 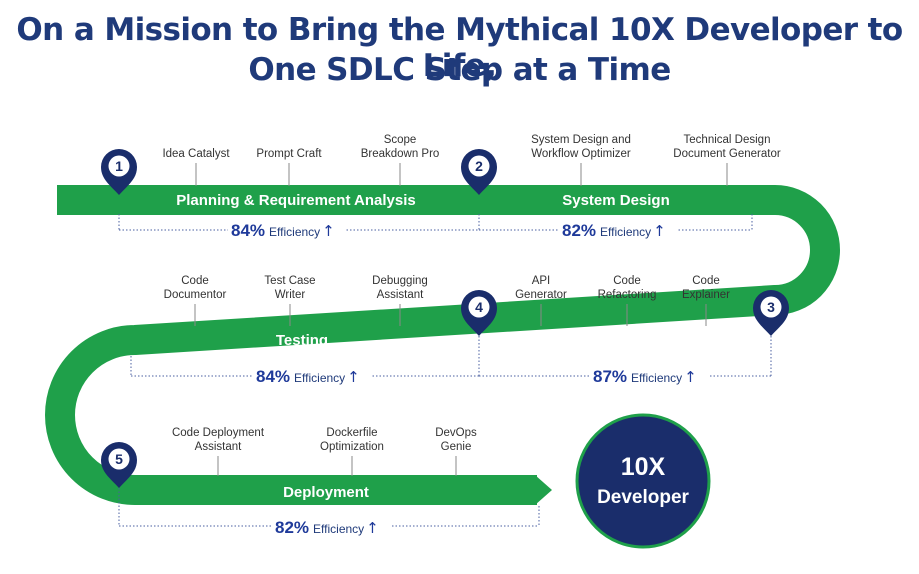 What do you see at coordinates (456, 447) in the screenshot?
I see `tool-label: Genie` at bounding box center [456, 447].